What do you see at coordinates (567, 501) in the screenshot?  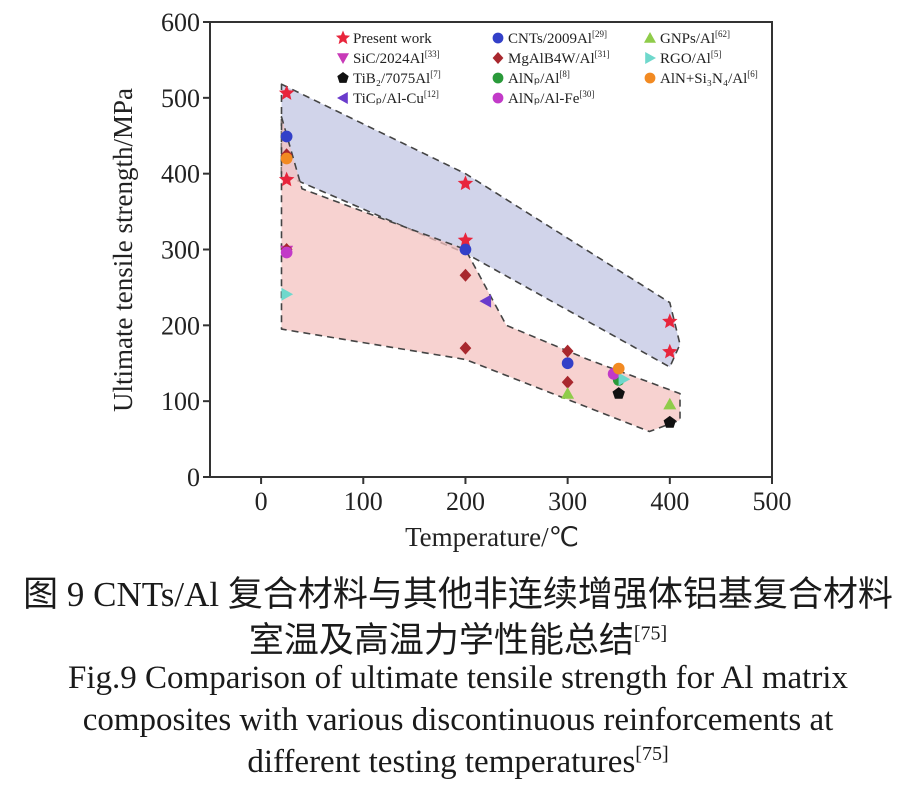 I see `x-tick-label: 300` at bounding box center [567, 501].